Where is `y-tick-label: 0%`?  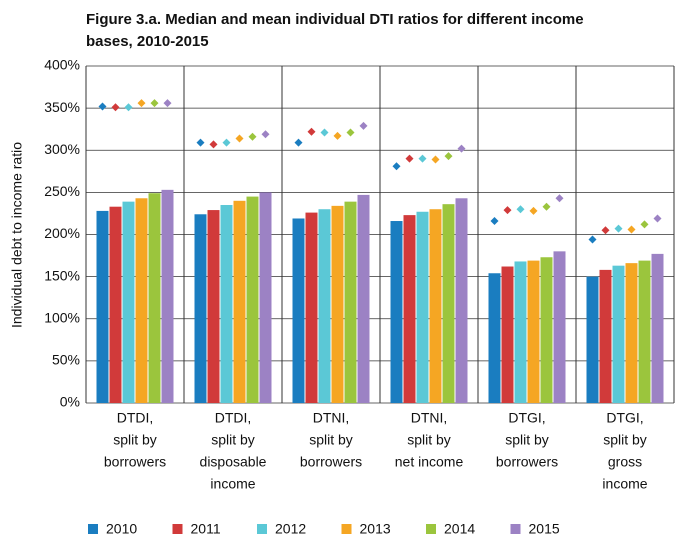
y-tick-label: 0% is located at coordinates (70, 402).